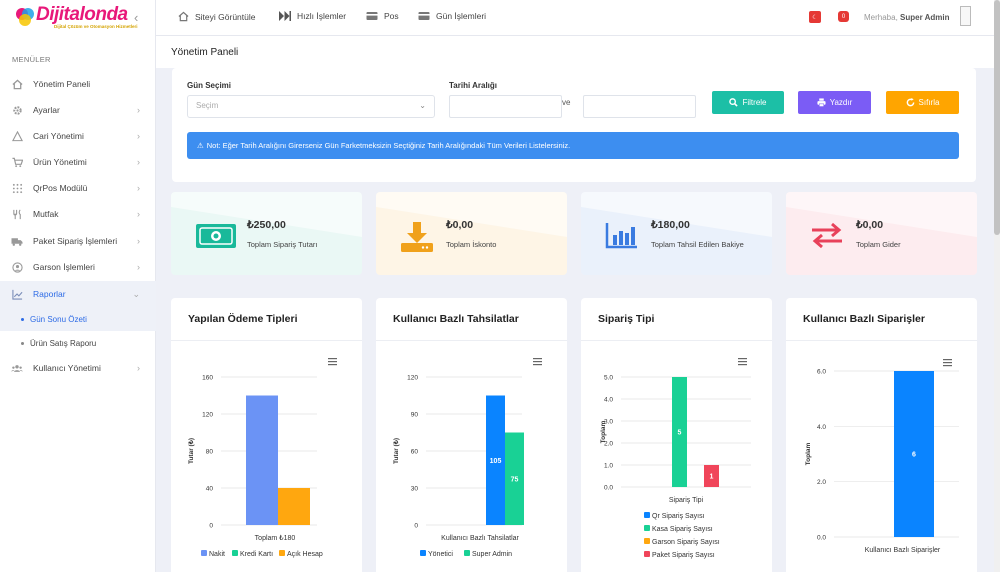 This screenshot has width=1000, height=572. Describe the element at coordinates (275, 538) in the screenshot. I see `x-axis-title: Toplam ₺180` at that location.